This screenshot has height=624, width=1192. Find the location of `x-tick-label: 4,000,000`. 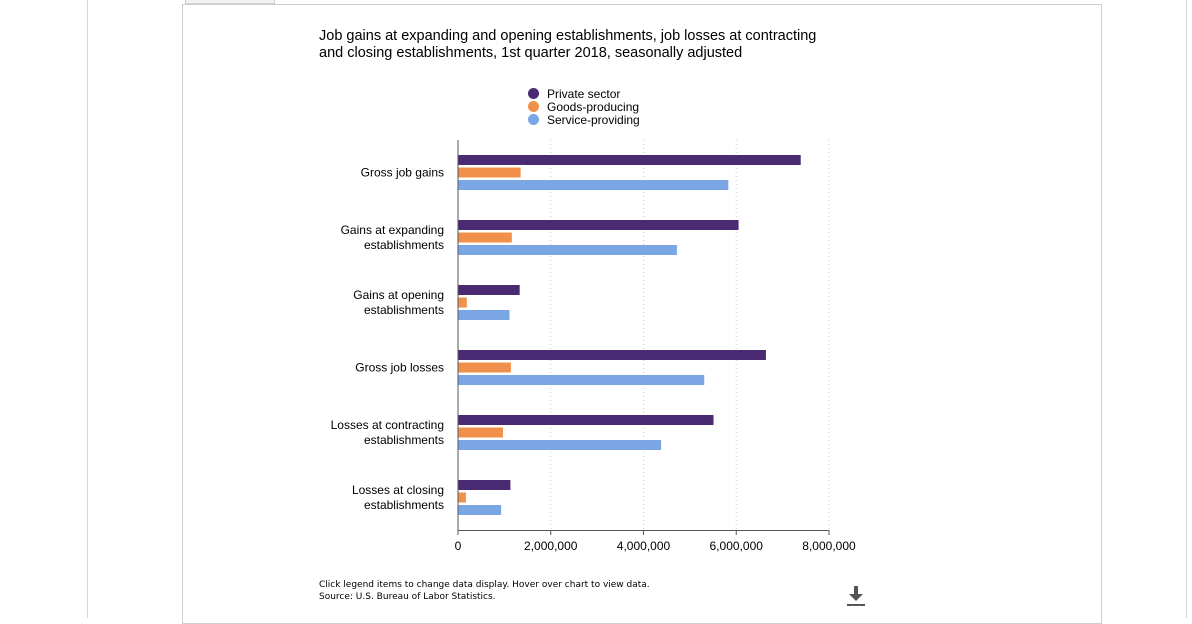

x-tick-label: 4,000,000 is located at coordinates (644, 546).